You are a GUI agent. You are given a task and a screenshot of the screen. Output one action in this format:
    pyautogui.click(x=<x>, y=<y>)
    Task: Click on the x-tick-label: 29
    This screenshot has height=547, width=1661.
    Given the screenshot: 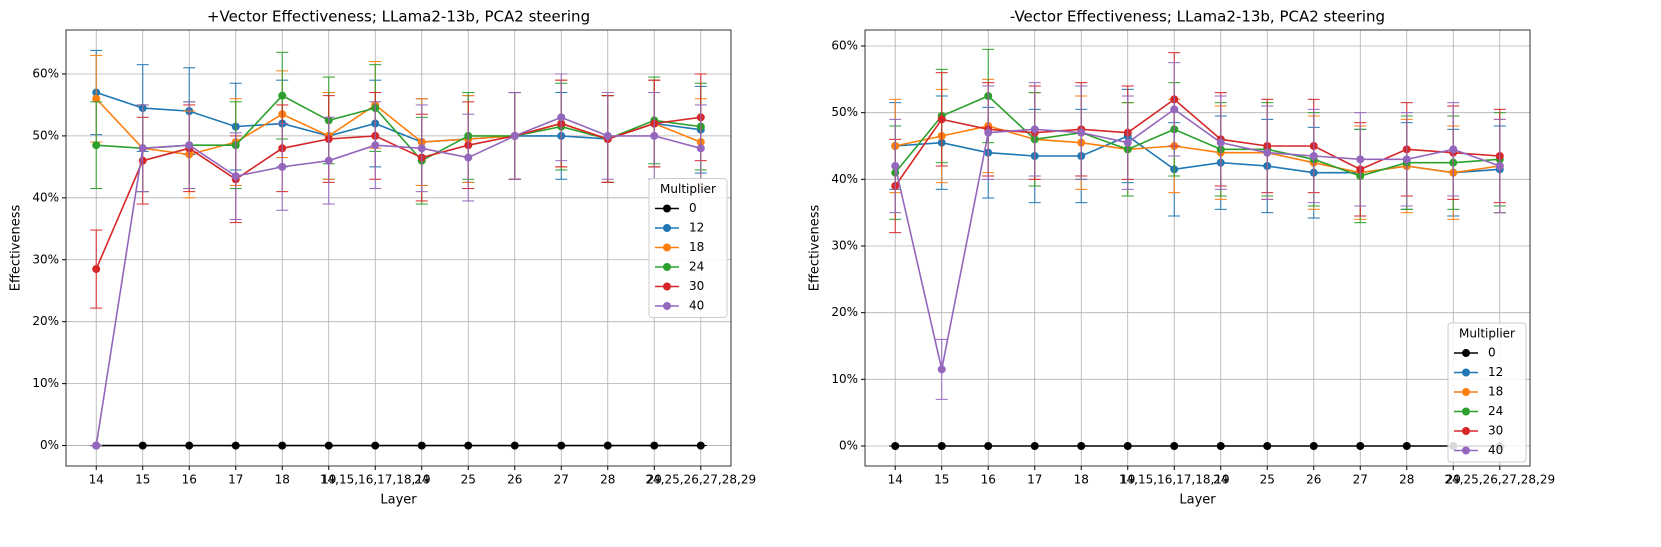 What is the action you would take?
    pyautogui.click(x=654, y=480)
    